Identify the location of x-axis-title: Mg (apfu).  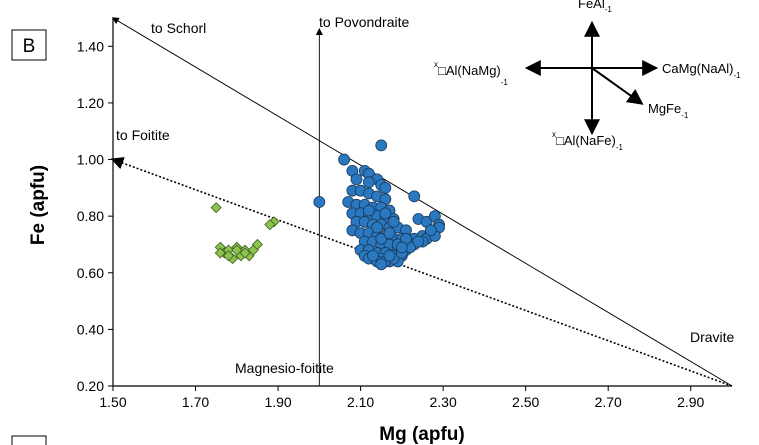
(421, 434).